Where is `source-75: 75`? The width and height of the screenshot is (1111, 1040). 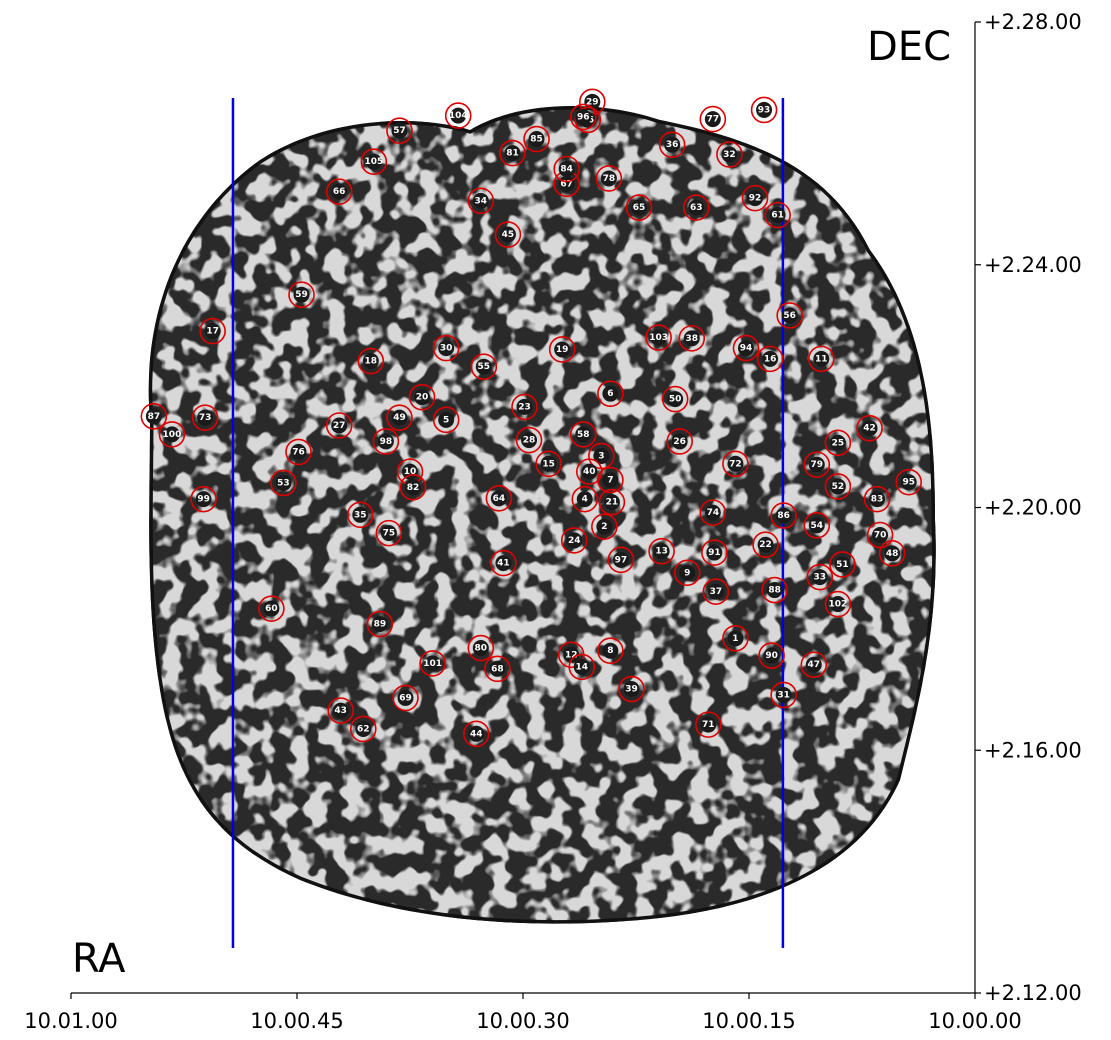 source-75: 75 is located at coordinates (389, 533).